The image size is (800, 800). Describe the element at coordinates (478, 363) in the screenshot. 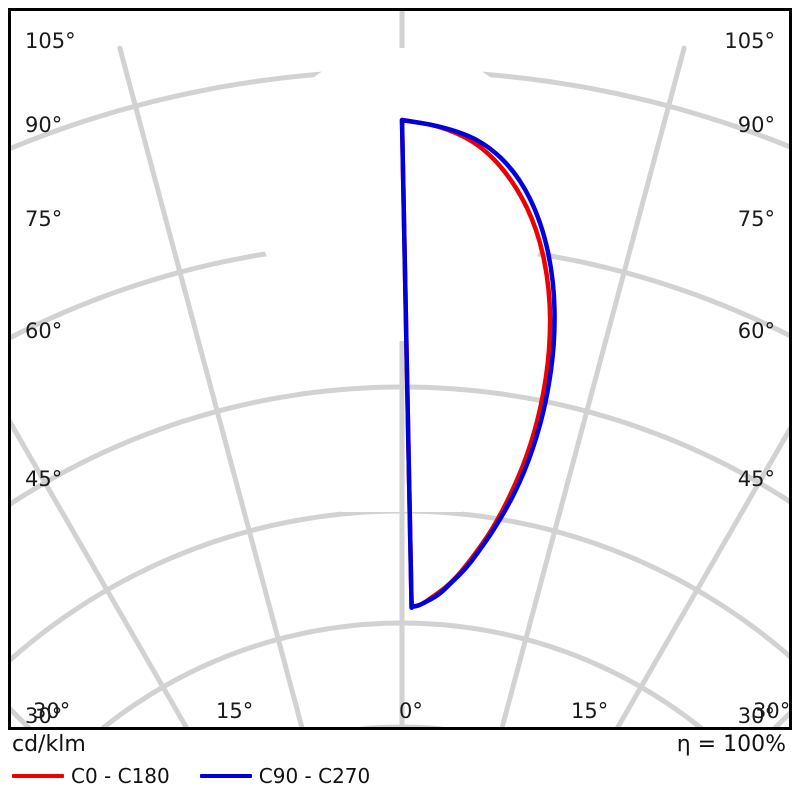

I see `series-curve` at that location.